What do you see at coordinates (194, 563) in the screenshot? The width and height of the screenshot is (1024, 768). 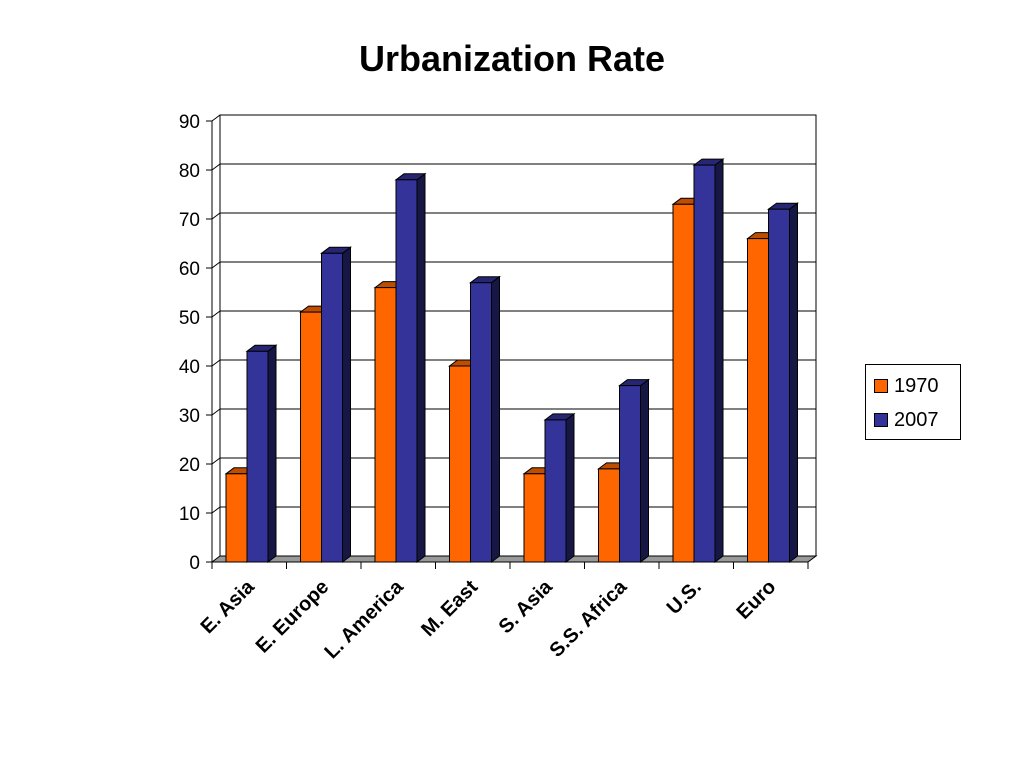 I see `y-tick-label: 0` at bounding box center [194, 563].